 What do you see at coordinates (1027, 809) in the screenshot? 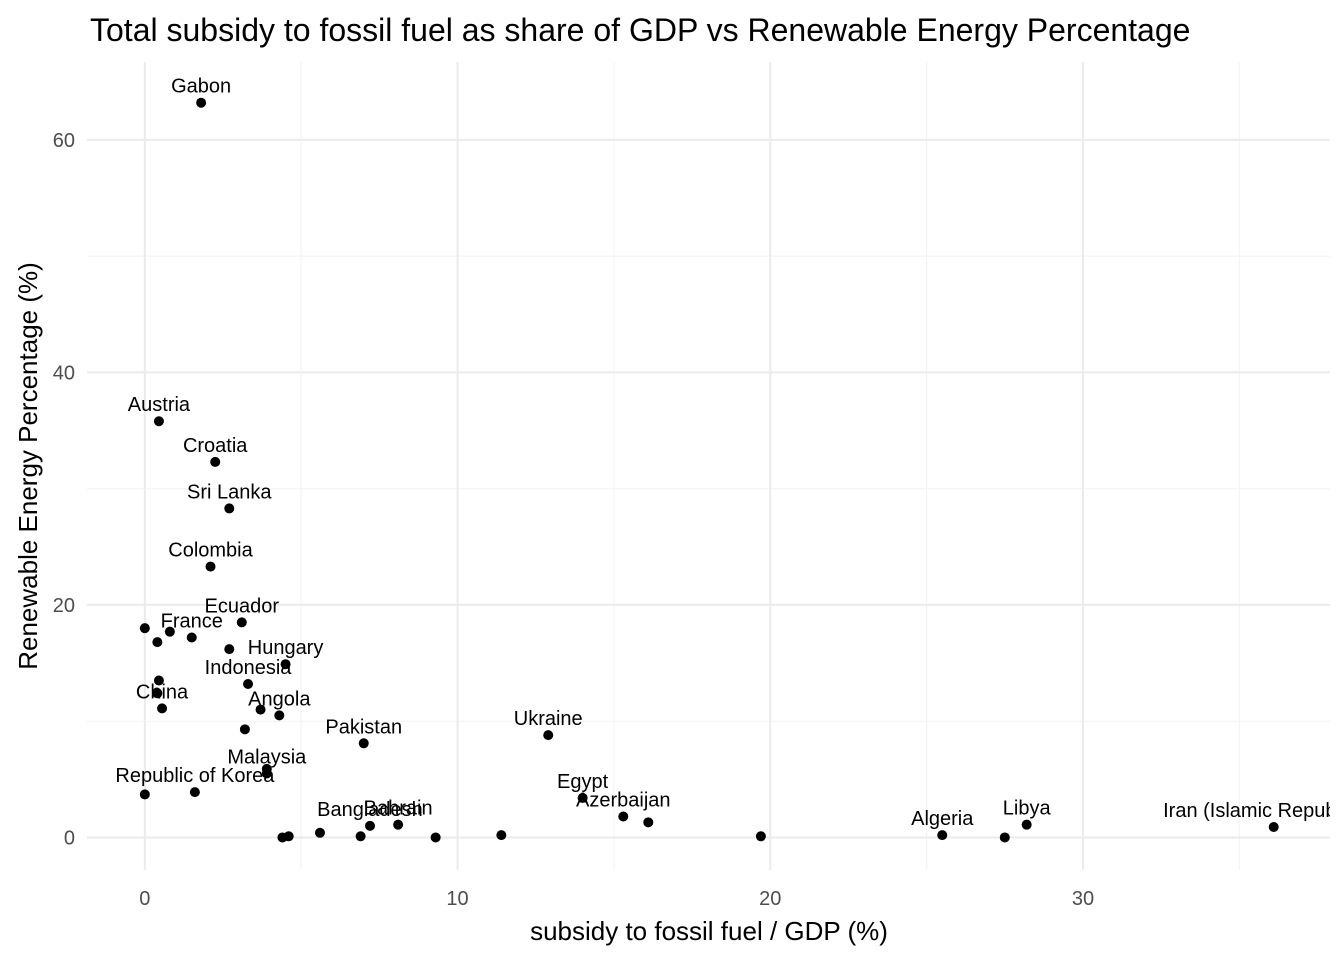
I see `point-label: Libya` at bounding box center [1027, 809].